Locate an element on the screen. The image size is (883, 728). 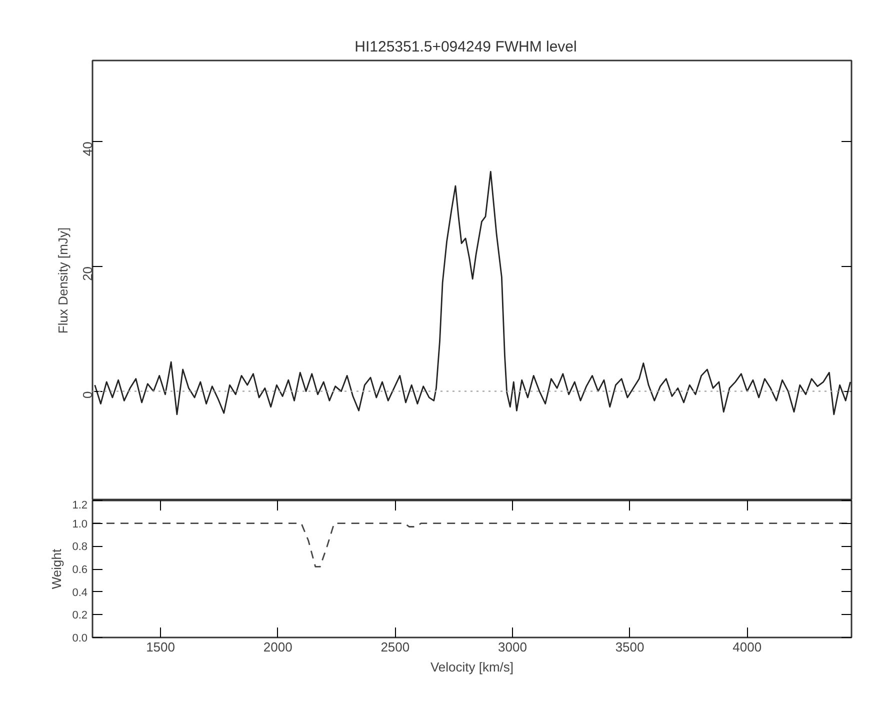
x-tick-label: 3500 is located at coordinates (629, 647).